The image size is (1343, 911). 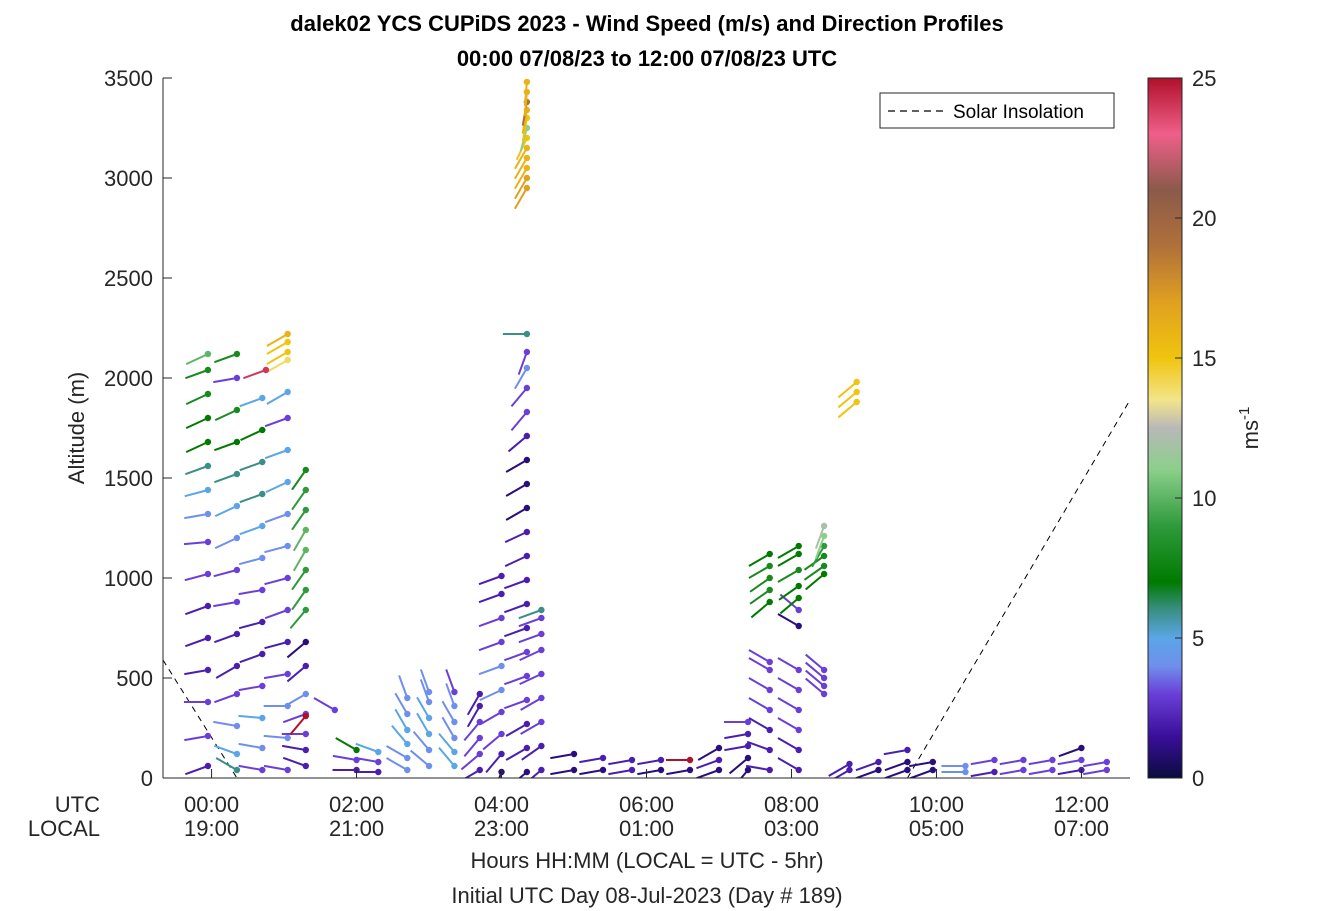 What do you see at coordinates (646, 860) in the screenshot?
I see `x-axis-label: Hours HH:MM (LOCAL = UTC - 5hr)` at bounding box center [646, 860].